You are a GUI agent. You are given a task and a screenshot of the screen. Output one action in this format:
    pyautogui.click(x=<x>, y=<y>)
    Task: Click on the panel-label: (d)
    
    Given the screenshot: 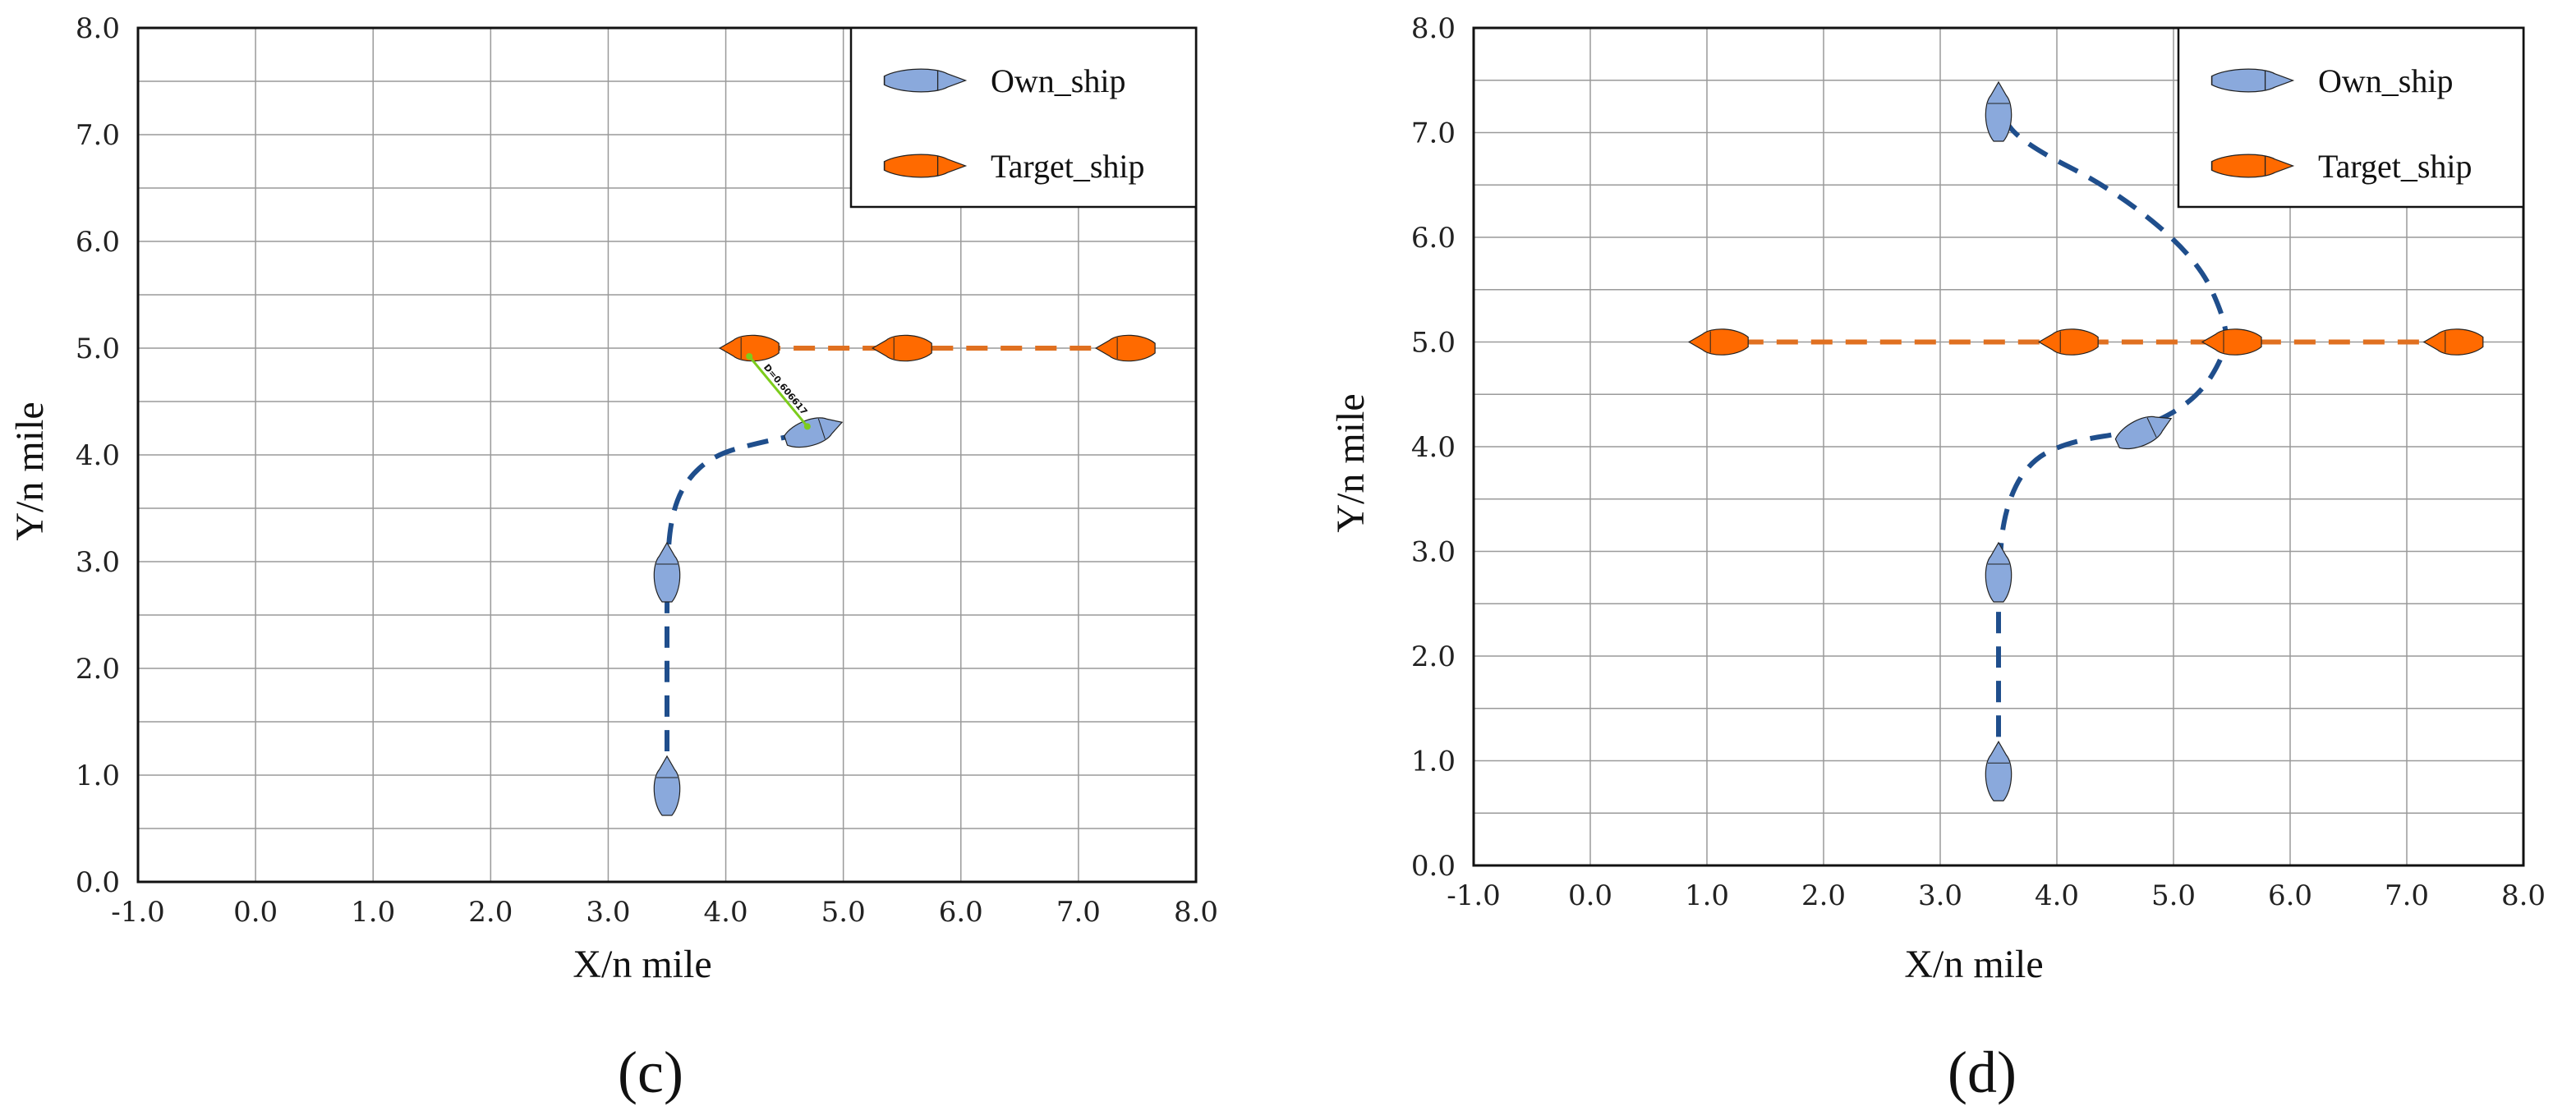 What is the action you would take?
    pyautogui.click(x=1983, y=1072)
    